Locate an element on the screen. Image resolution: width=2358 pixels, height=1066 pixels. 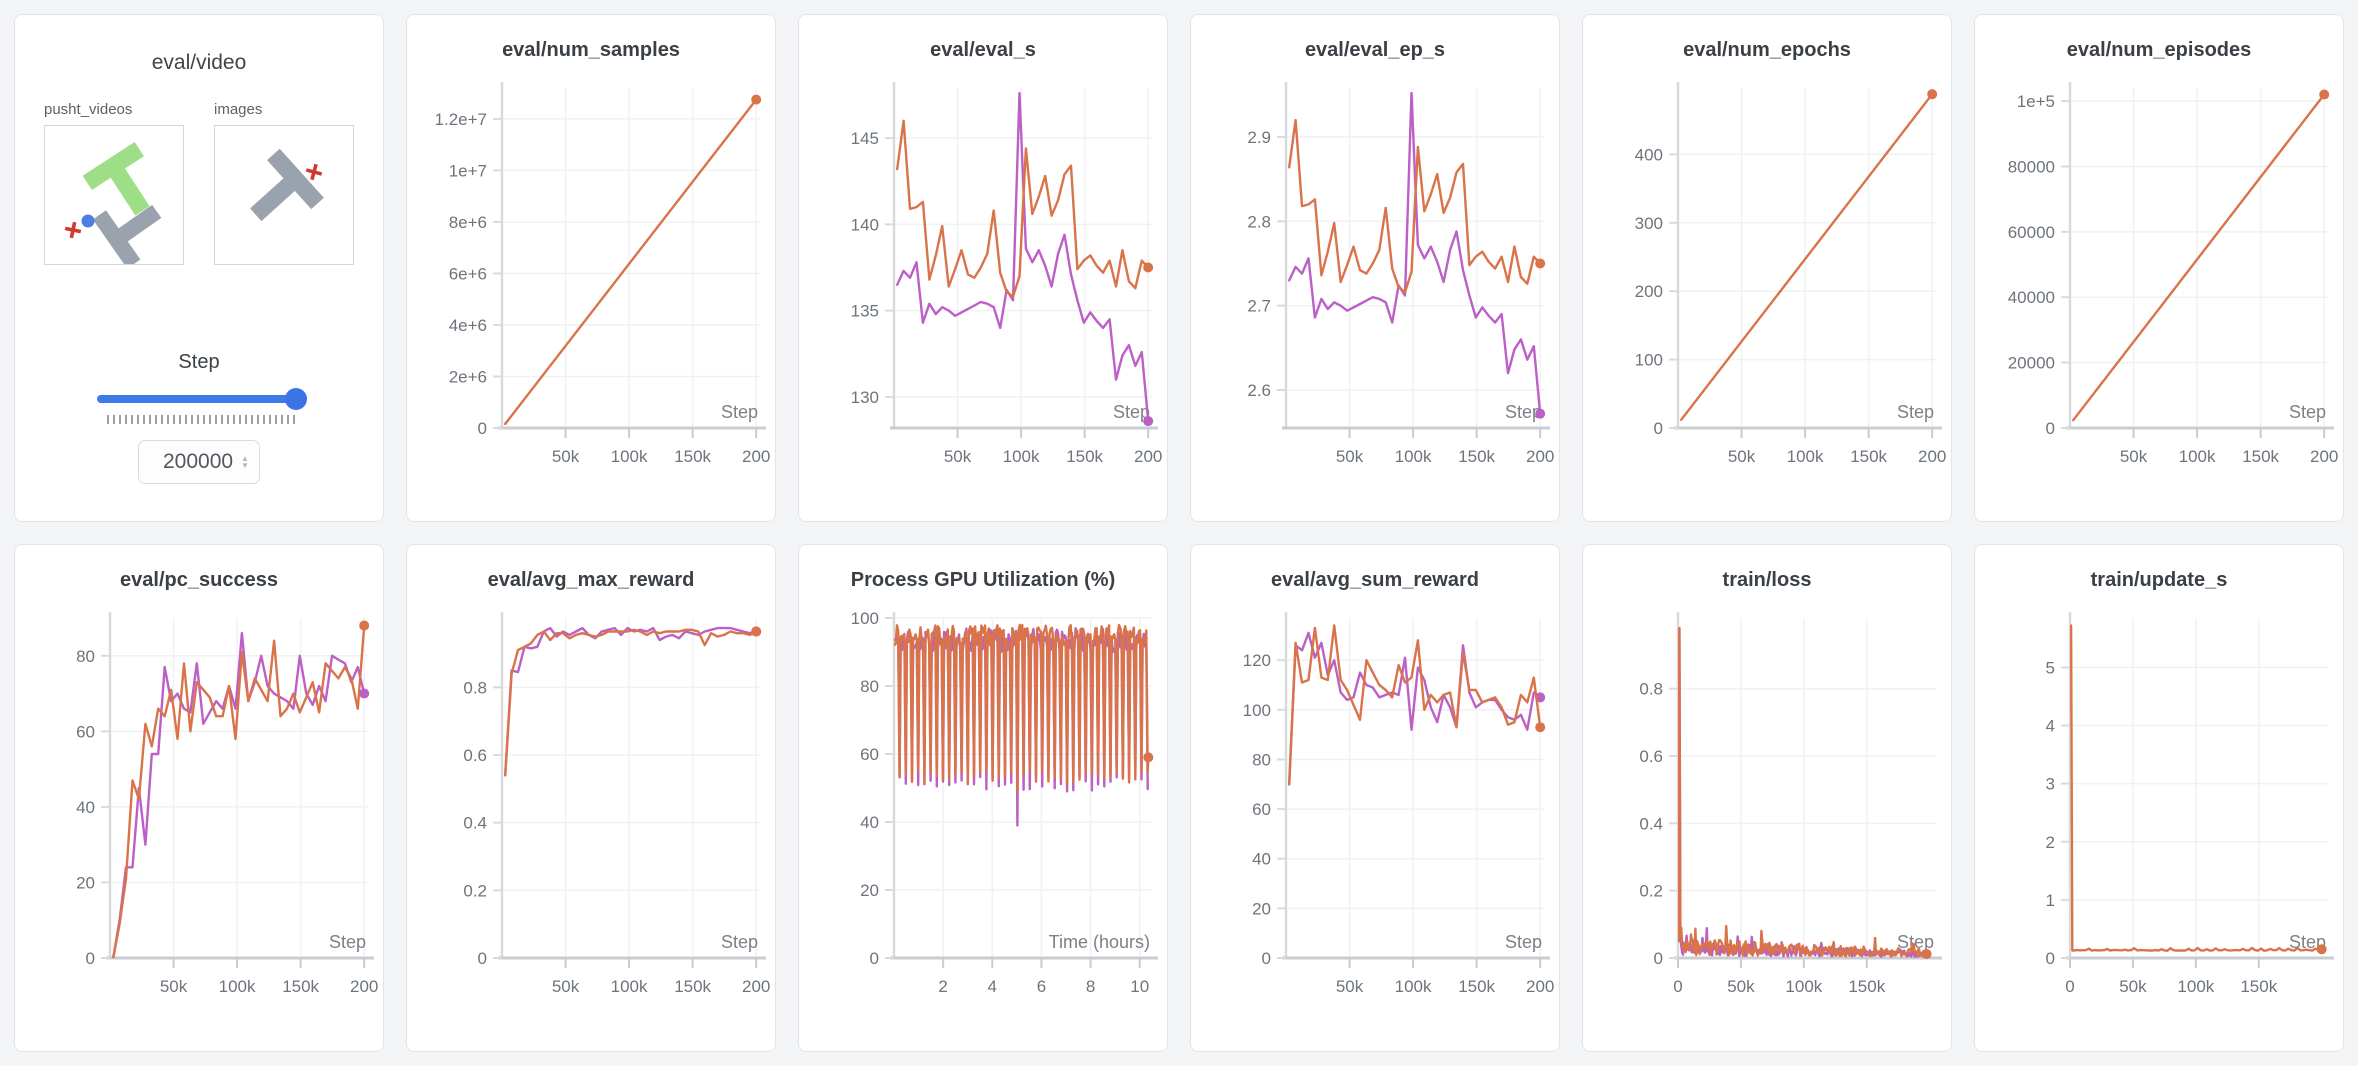
svg-text: 145 is located at coordinates (865, 138).